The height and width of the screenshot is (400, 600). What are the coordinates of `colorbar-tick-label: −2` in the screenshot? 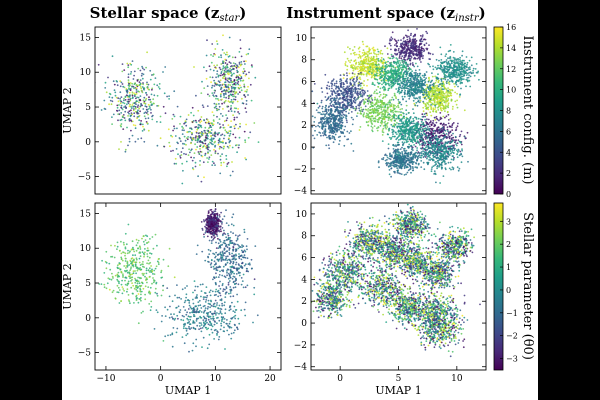 It's located at (512, 336).